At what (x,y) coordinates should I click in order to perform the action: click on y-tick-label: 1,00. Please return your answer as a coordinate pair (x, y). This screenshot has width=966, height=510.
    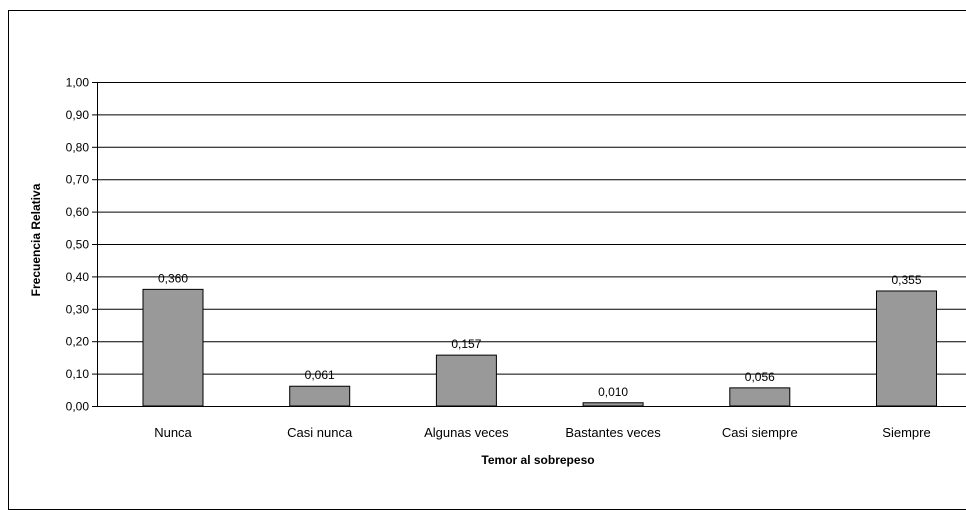
    Looking at the image, I should click on (78, 83).